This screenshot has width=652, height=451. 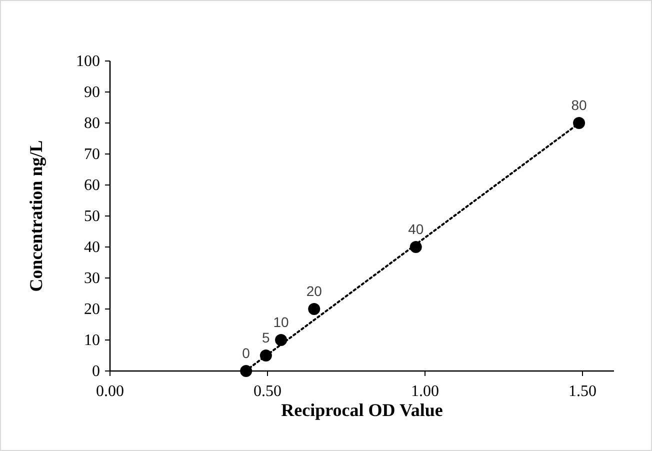 I want to click on x-tick-label: 1.00, so click(x=425, y=391).